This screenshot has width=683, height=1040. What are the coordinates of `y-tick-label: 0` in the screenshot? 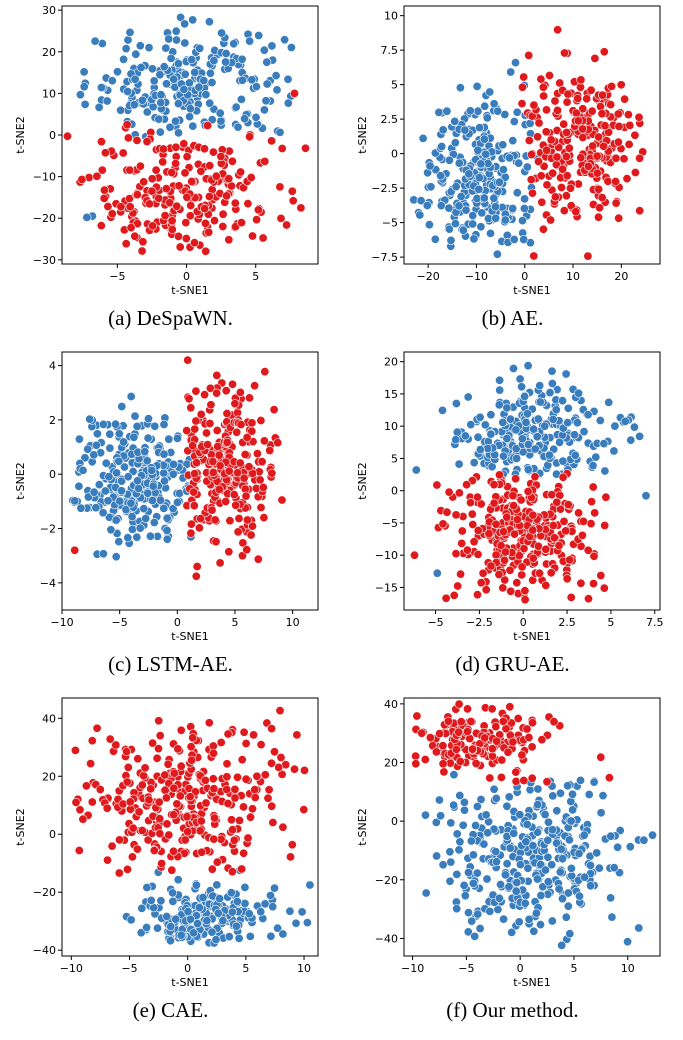 It's located at (394, 821).